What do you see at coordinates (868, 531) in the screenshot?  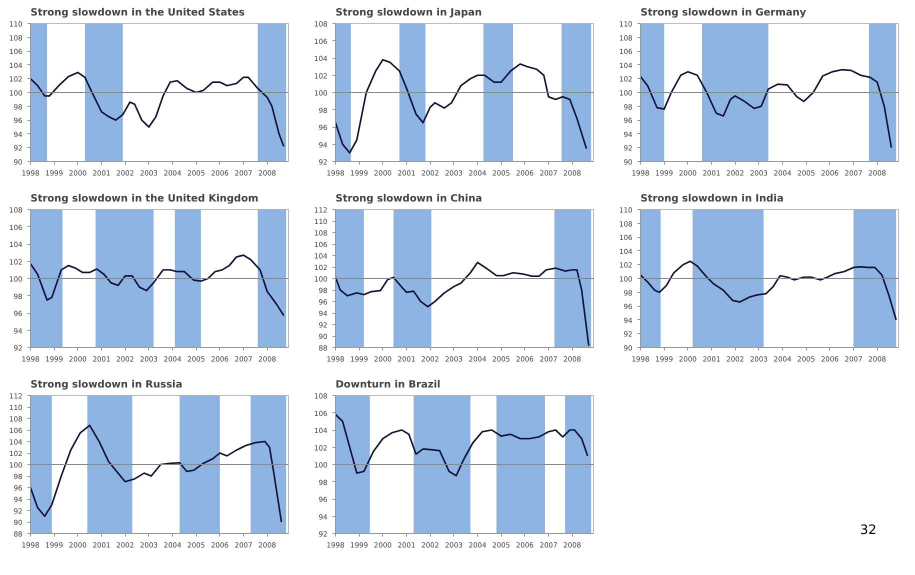 I see `text: 32` at bounding box center [868, 531].